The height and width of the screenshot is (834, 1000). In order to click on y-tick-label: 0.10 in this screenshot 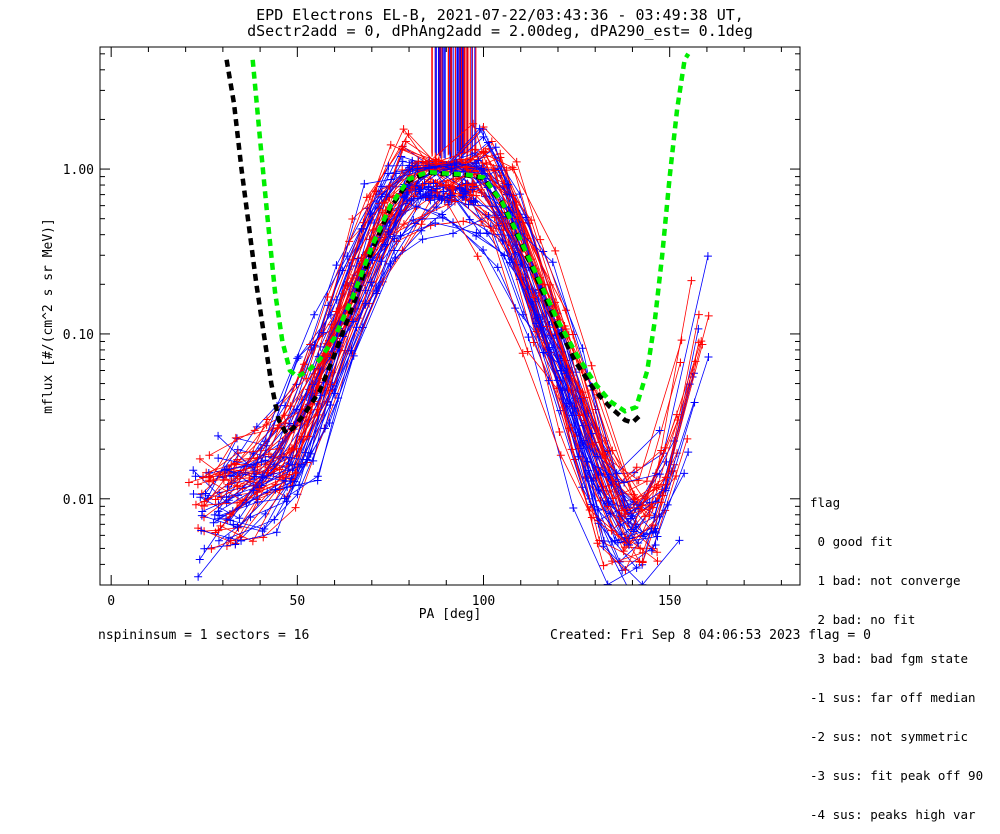, I will do `click(78, 335)`.